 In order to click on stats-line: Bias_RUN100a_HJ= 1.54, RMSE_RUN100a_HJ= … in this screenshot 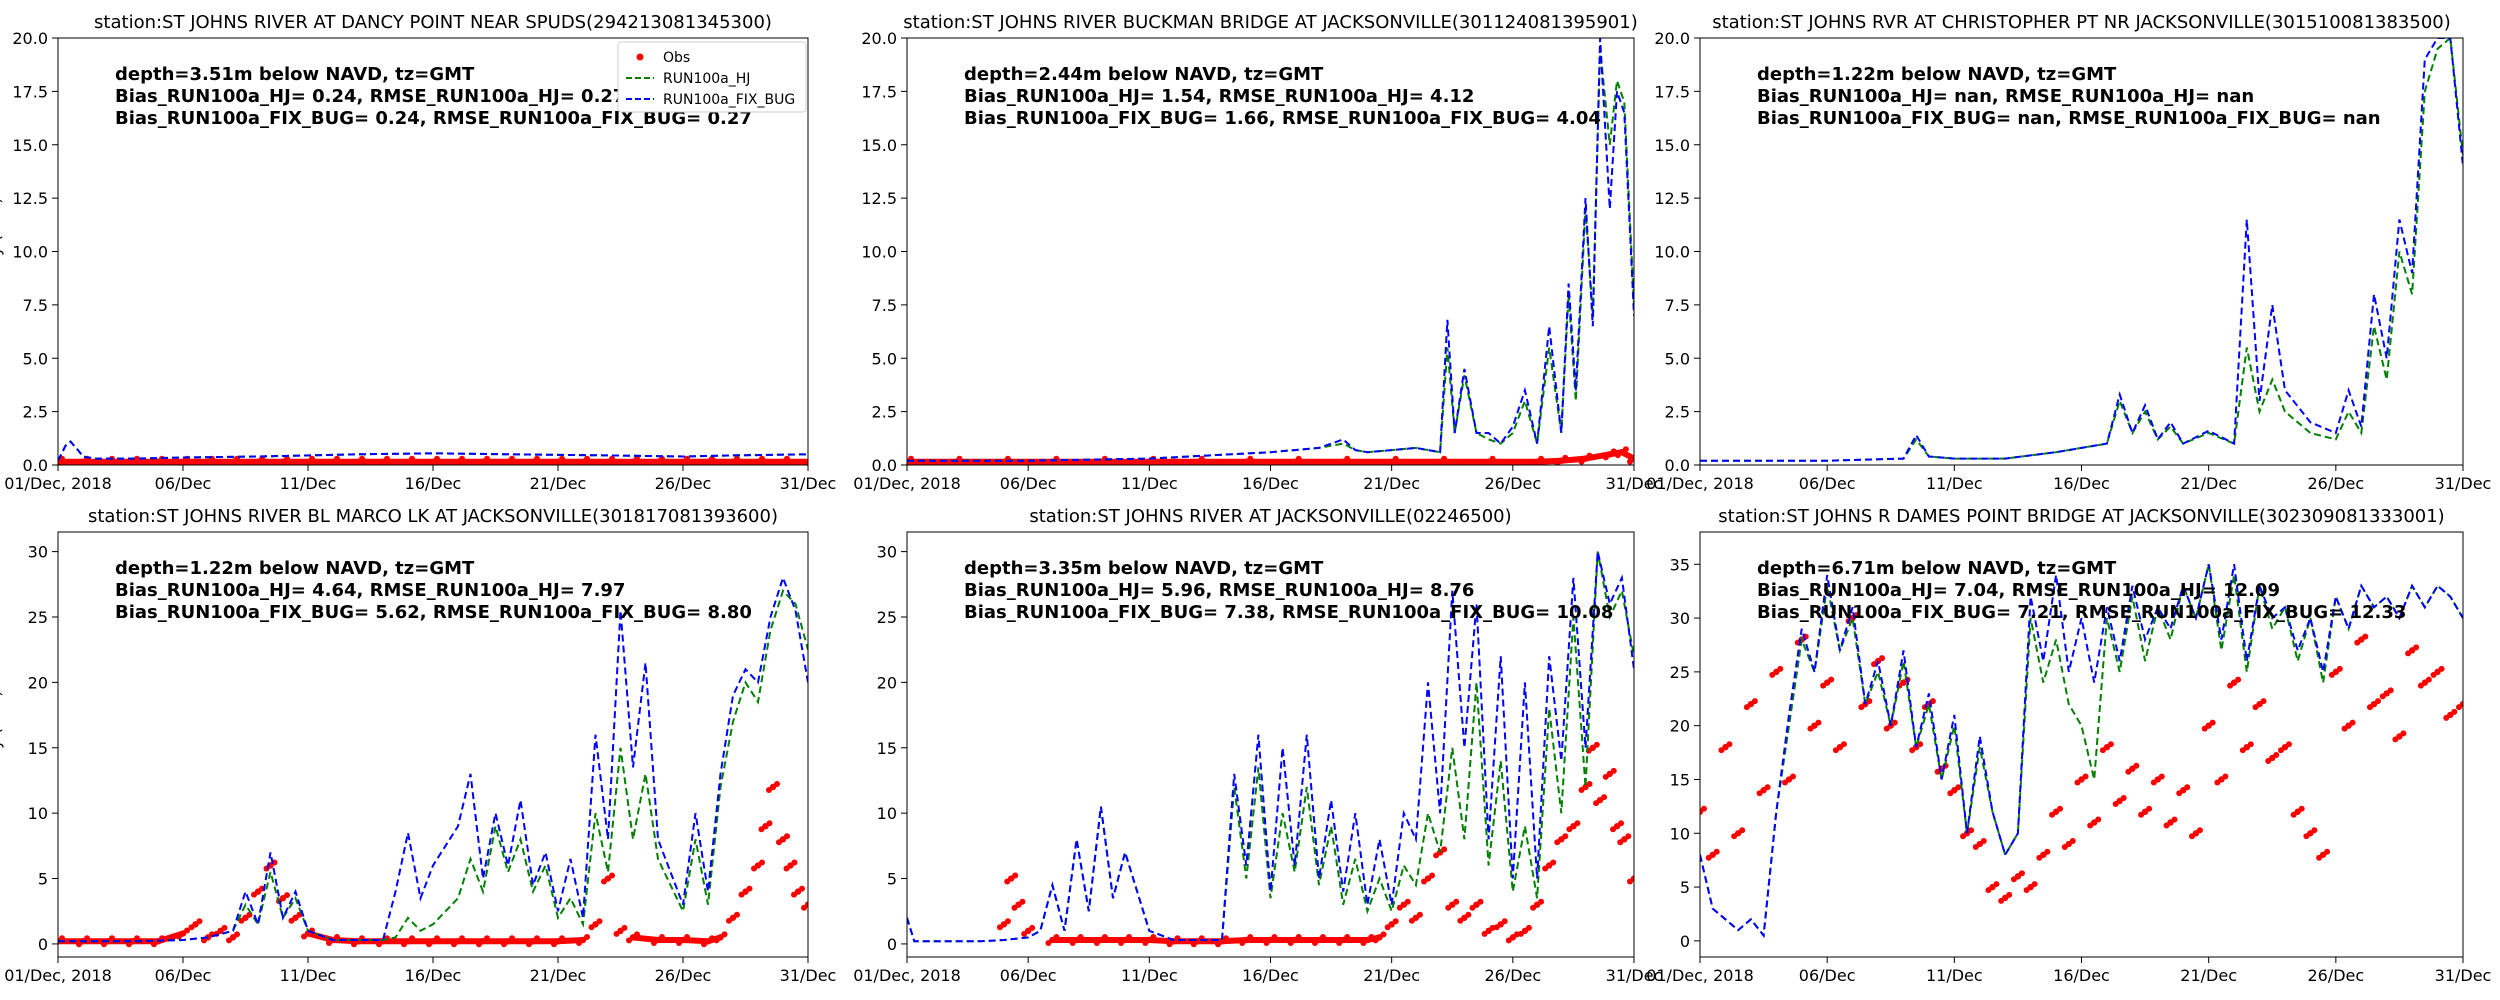, I will do `click(1219, 96)`.